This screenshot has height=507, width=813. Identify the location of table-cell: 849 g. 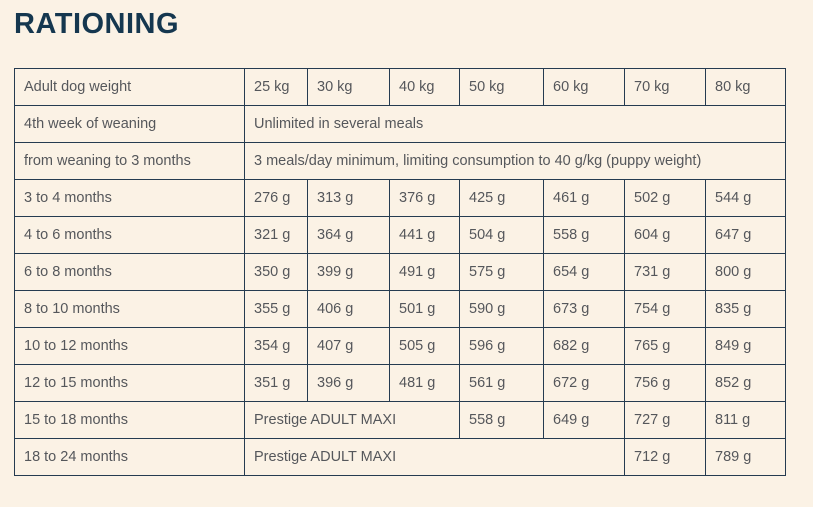
(745, 346).